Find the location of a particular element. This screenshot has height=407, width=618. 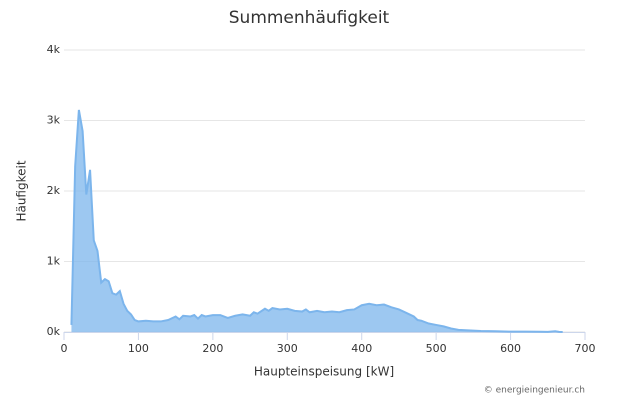

credit: © energieingenieur.ch is located at coordinates (534, 391).